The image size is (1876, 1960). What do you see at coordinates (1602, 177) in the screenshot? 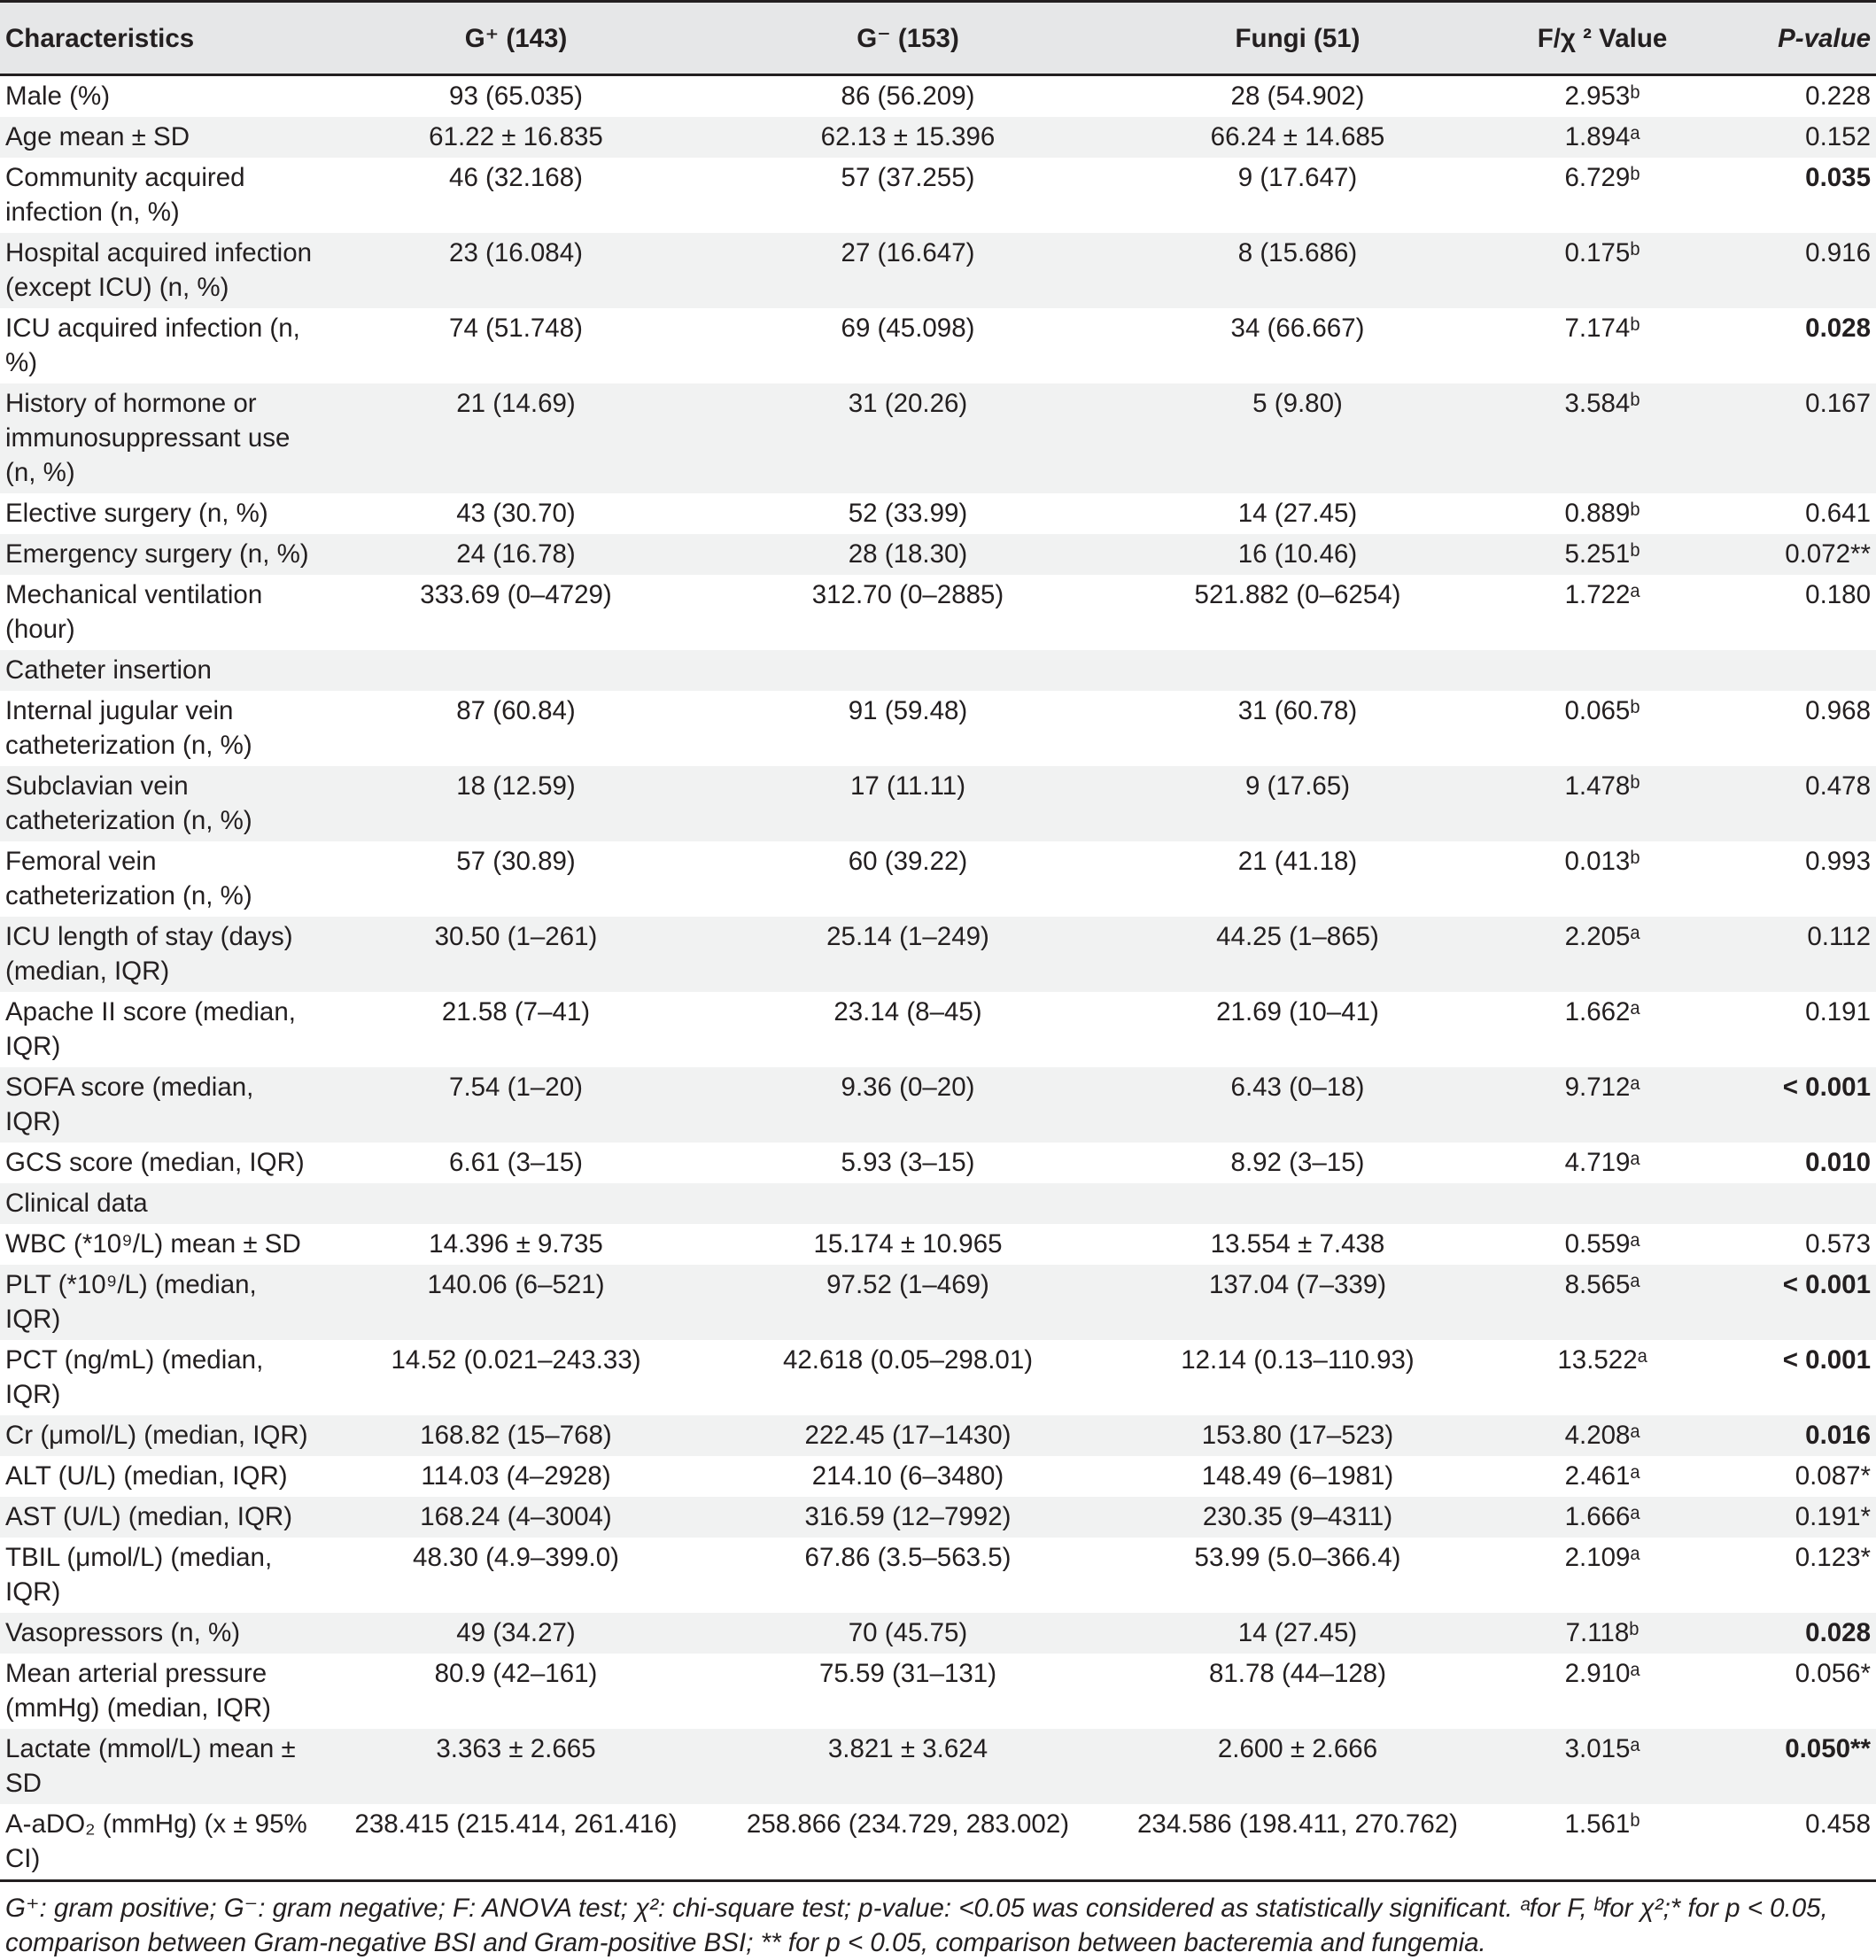
I see `cell-f-chi-value: 6.729ᵇ` at bounding box center [1602, 177].